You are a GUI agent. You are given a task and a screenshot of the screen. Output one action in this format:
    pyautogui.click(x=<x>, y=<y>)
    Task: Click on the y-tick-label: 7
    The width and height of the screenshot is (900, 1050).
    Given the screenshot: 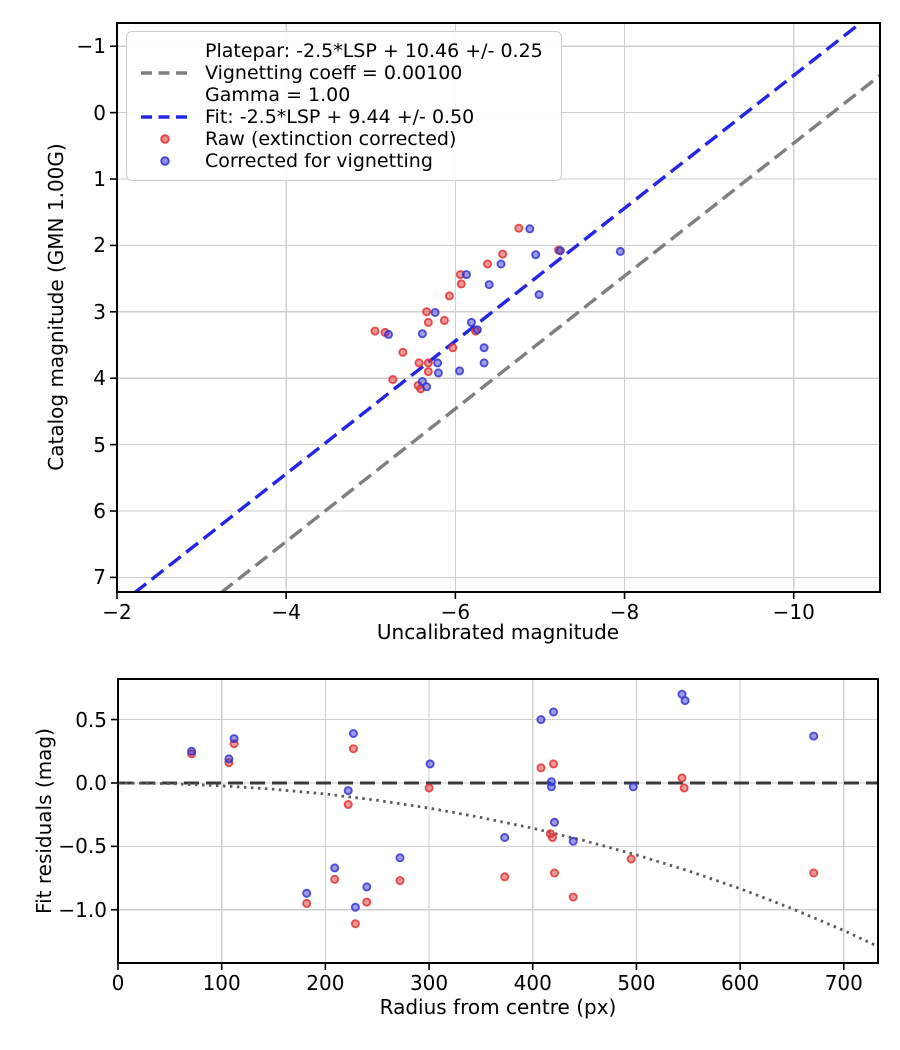 What is the action you would take?
    pyautogui.click(x=99, y=577)
    